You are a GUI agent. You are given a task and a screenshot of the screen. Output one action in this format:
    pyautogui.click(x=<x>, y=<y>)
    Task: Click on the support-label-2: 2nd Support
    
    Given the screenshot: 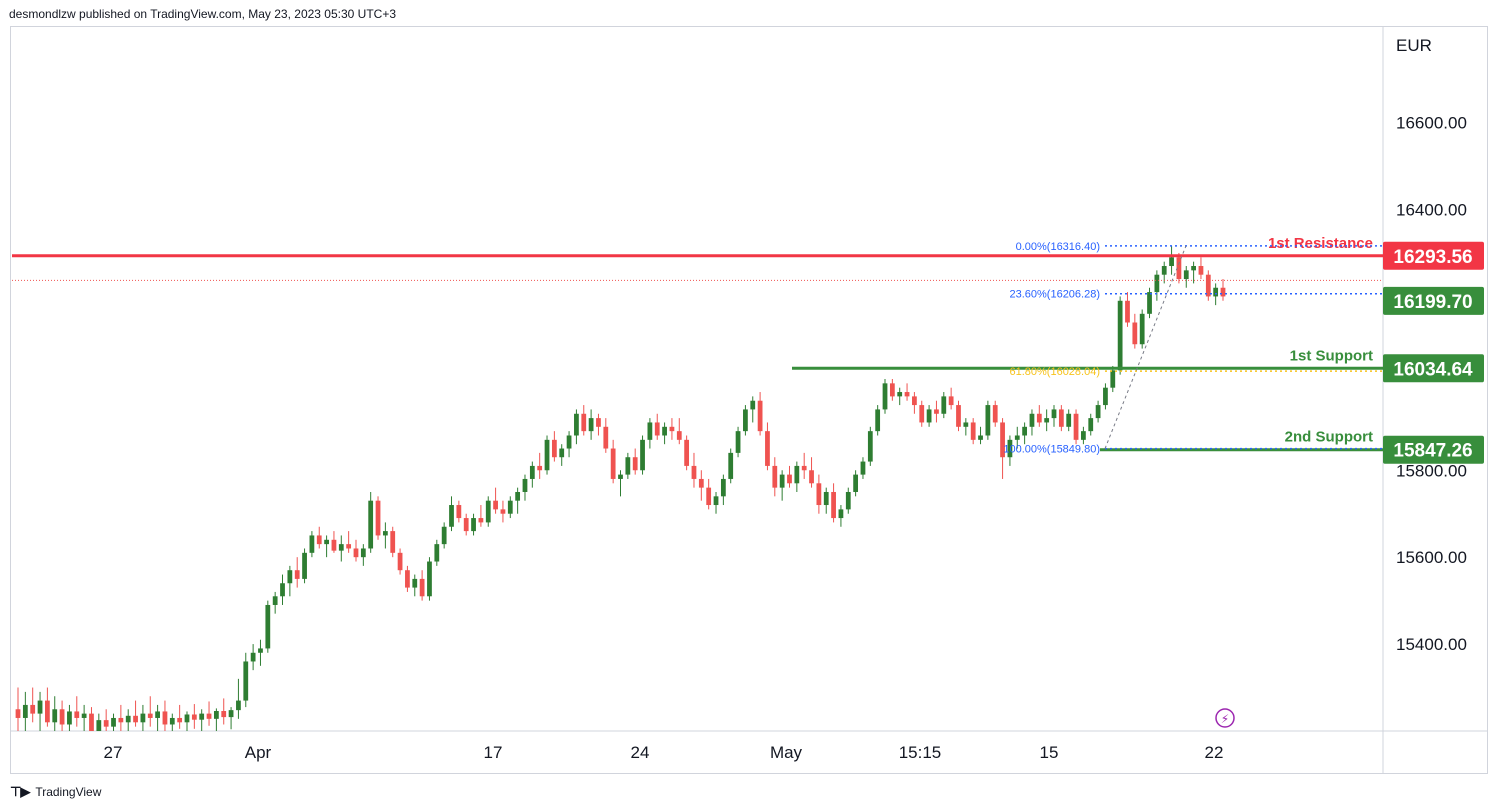 What is the action you would take?
    pyautogui.click(x=1329, y=437)
    